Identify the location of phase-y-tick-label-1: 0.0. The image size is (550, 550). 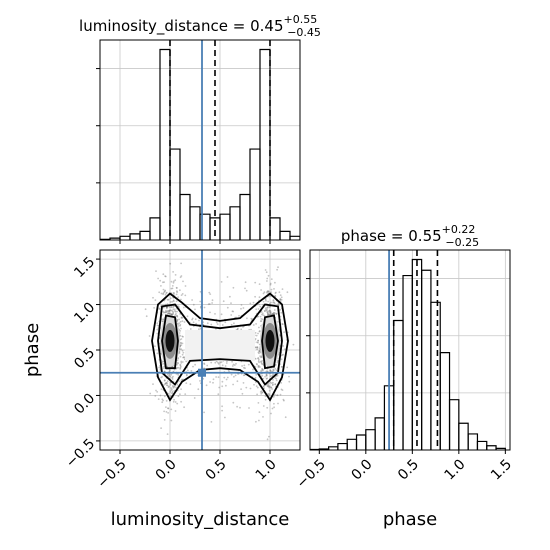
(84, 403).